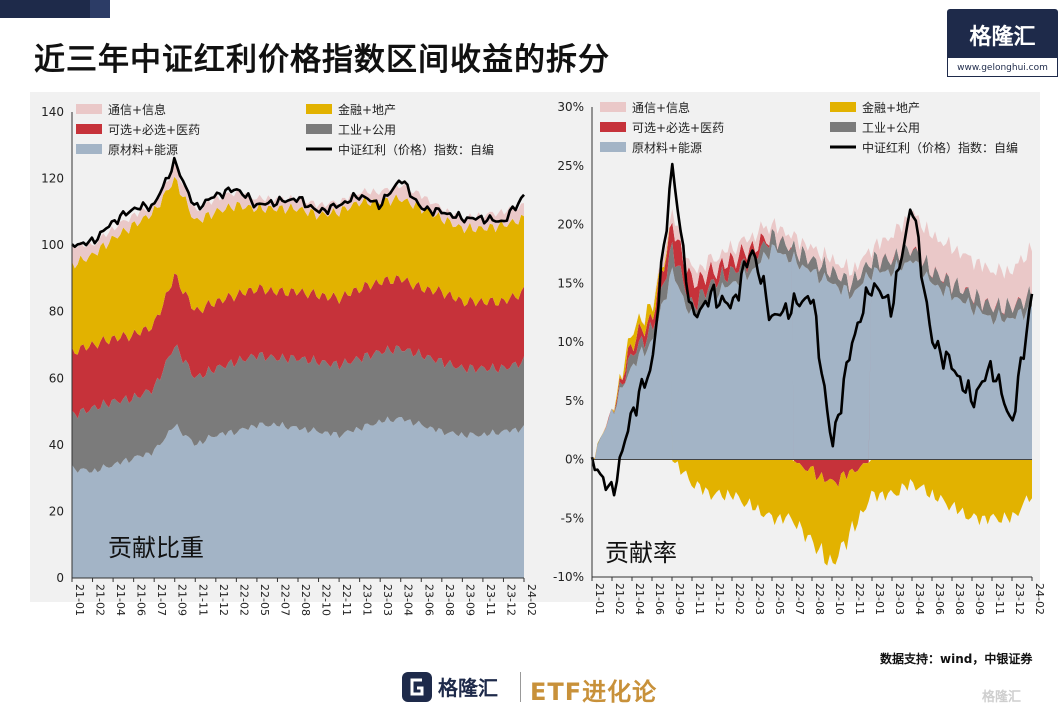 This screenshot has width=1063, height=714. What do you see at coordinates (468, 688) in the screenshot?
I see `bottom-logo-text: 格隆汇` at bounding box center [468, 688].